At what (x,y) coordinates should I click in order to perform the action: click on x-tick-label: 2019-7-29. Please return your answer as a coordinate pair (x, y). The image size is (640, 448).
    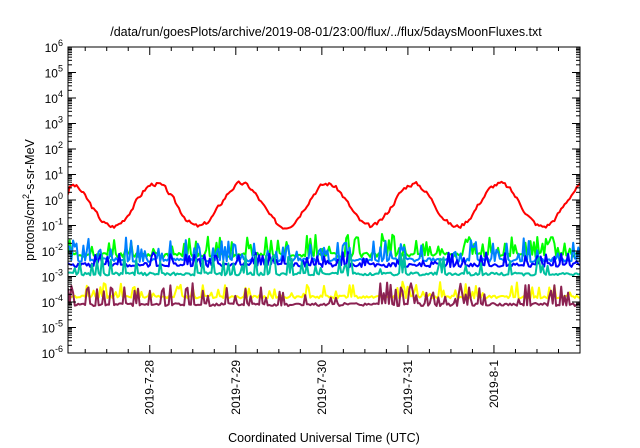
    Looking at the image, I should click on (236, 387).